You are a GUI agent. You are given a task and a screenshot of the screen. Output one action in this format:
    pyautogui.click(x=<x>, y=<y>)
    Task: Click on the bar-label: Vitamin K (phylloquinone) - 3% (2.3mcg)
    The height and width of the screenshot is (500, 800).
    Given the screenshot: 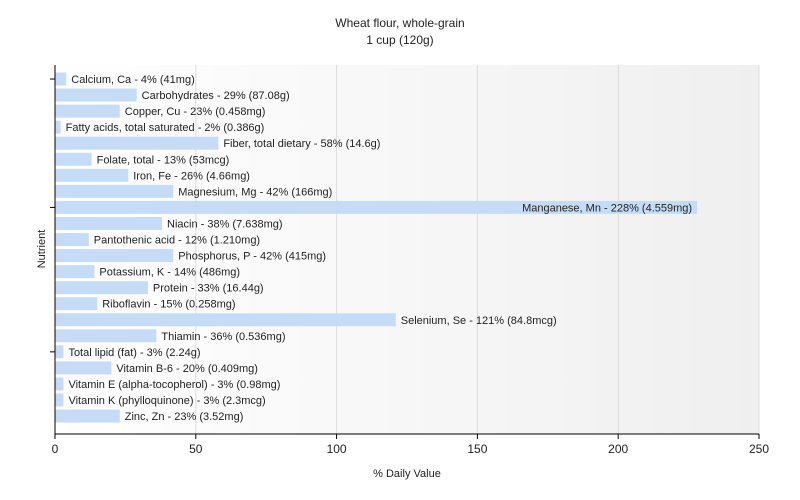 What is the action you would take?
    pyautogui.click(x=166, y=401)
    